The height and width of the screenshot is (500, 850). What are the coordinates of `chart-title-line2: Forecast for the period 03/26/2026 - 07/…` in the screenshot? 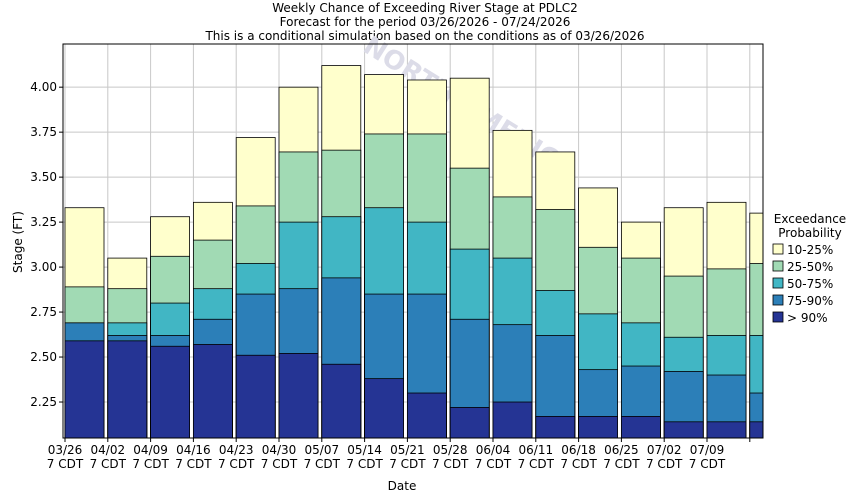 It's located at (425, 22).